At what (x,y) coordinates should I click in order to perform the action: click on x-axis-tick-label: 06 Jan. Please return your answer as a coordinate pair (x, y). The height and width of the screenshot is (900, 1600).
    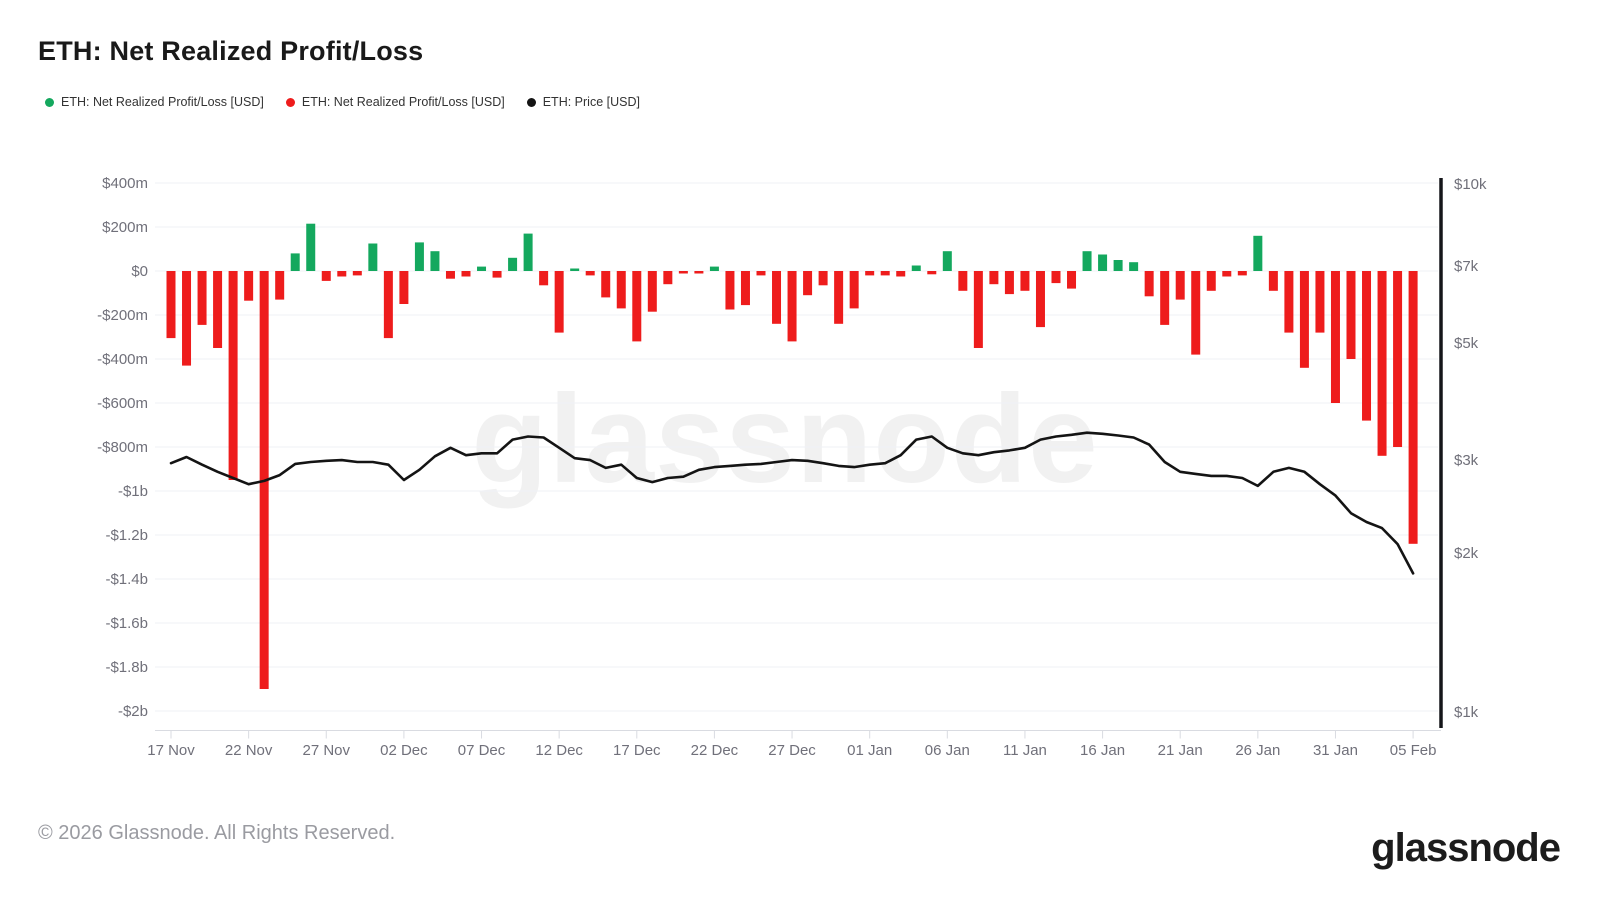
    Looking at the image, I should click on (947, 750).